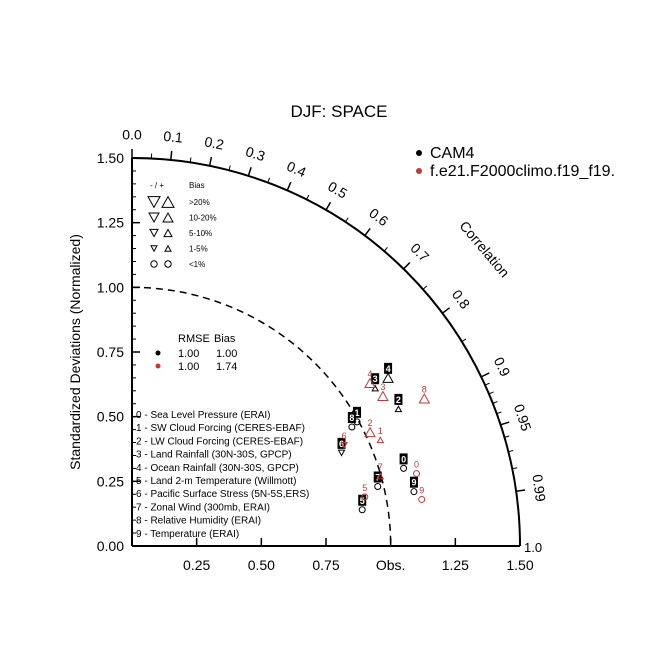  I want to click on bias-value: 1.00, so click(226, 354).